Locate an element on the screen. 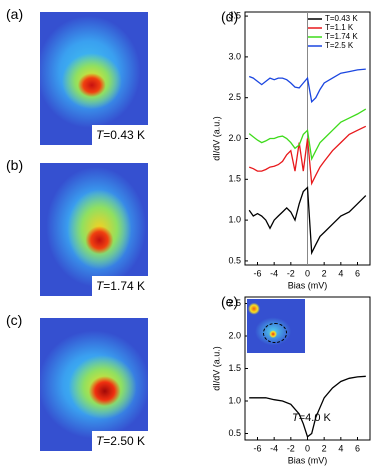 Image resolution: width=382 pixels, height=470 pixels. y-tick-label: 3.0 is located at coordinates (234, 56).